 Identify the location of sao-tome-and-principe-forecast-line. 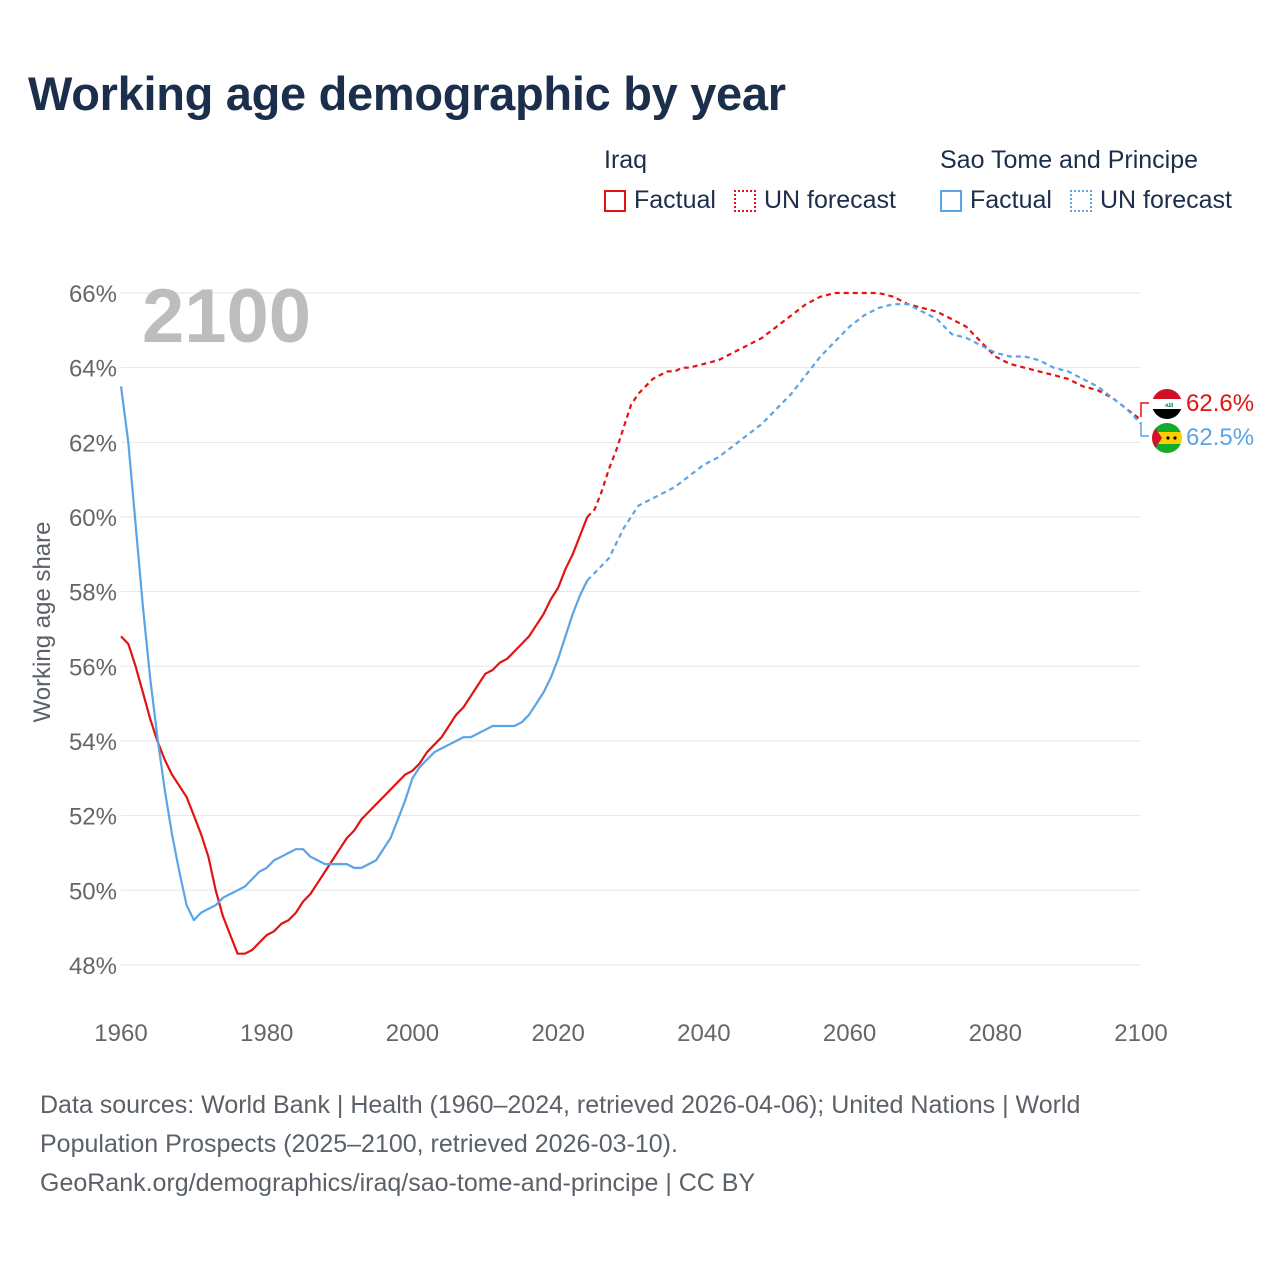
(864, 442).